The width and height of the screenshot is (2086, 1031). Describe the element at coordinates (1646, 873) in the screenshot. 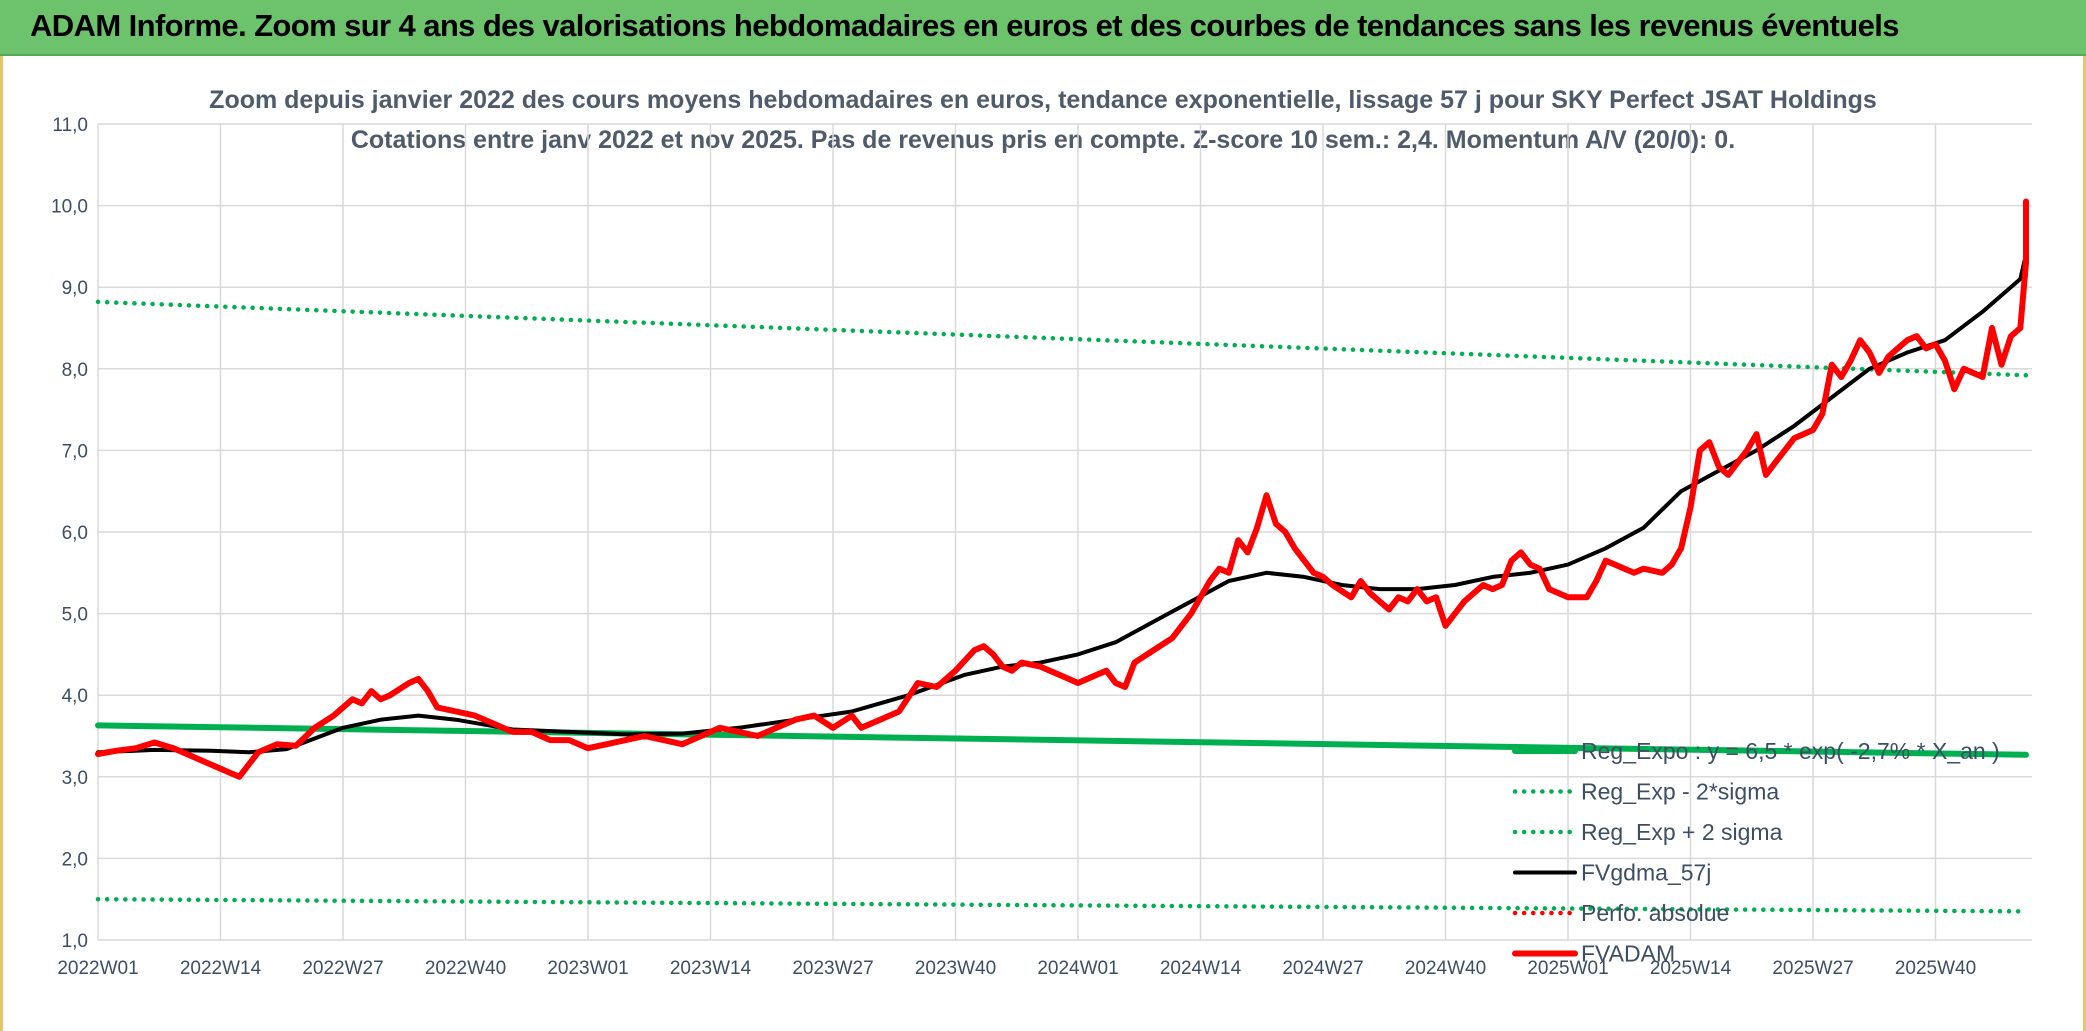

I see `legend-label: FVgdma_57j` at that location.